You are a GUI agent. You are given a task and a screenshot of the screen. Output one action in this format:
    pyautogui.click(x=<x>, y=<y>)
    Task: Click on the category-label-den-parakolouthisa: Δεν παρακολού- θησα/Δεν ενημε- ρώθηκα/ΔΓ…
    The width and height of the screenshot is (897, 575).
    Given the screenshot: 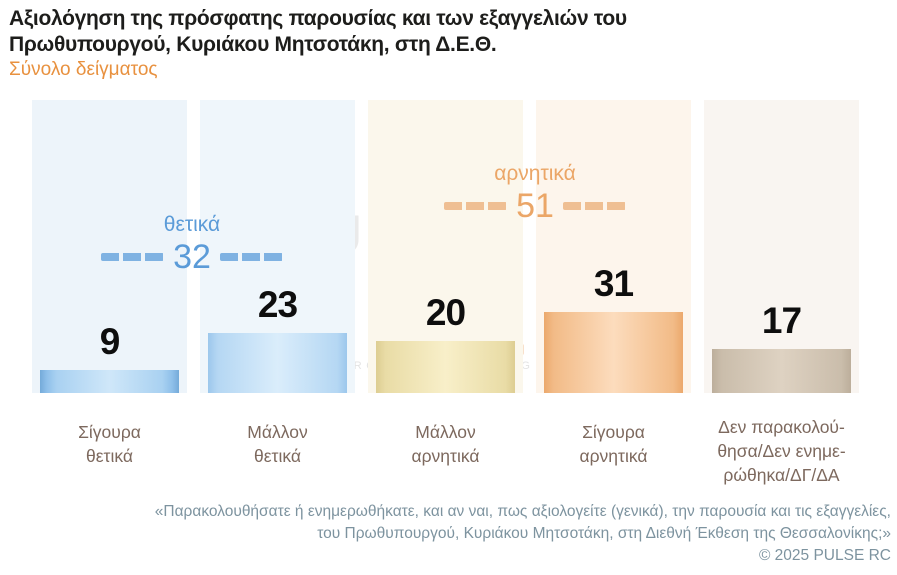 What is the action you would take?
    pyautogui.click(x=781, y=451)
    